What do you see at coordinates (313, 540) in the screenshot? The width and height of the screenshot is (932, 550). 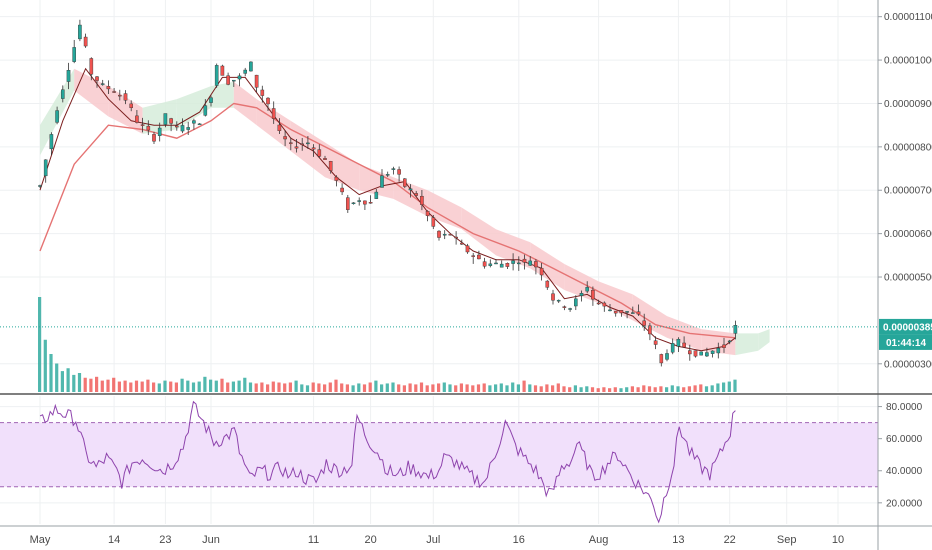 I see `time-tick-label: 11` at bounding box center [313, 540].